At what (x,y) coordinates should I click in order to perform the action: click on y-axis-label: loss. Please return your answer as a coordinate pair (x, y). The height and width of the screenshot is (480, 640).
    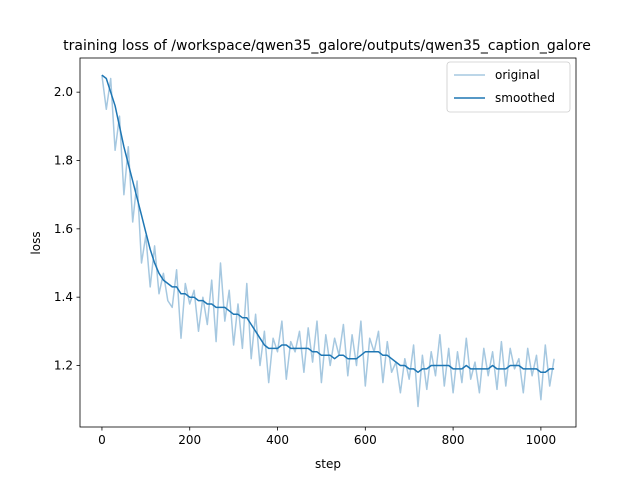
    Looking at the image, I should click on (36, 242).